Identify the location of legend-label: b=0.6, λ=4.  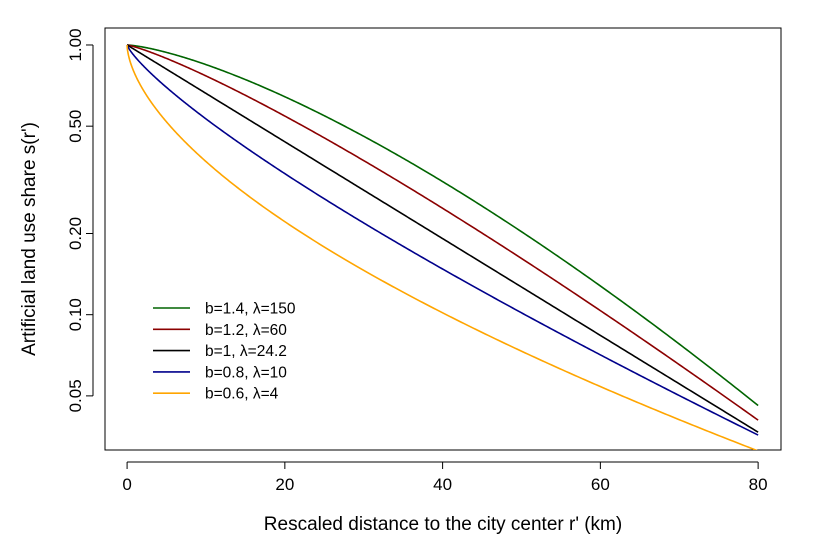
(242, 394).